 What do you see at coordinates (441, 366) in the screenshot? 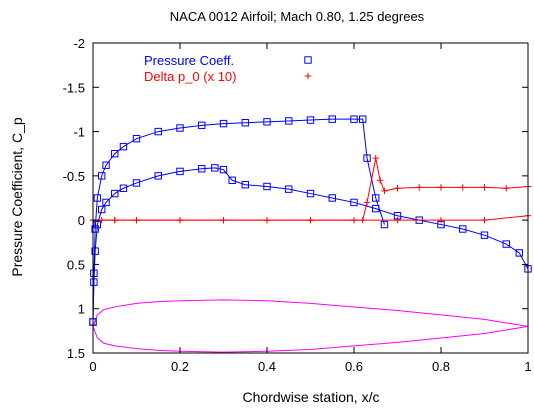
I see `x-tick-label: 0.8` at bounding box center [441, 366].